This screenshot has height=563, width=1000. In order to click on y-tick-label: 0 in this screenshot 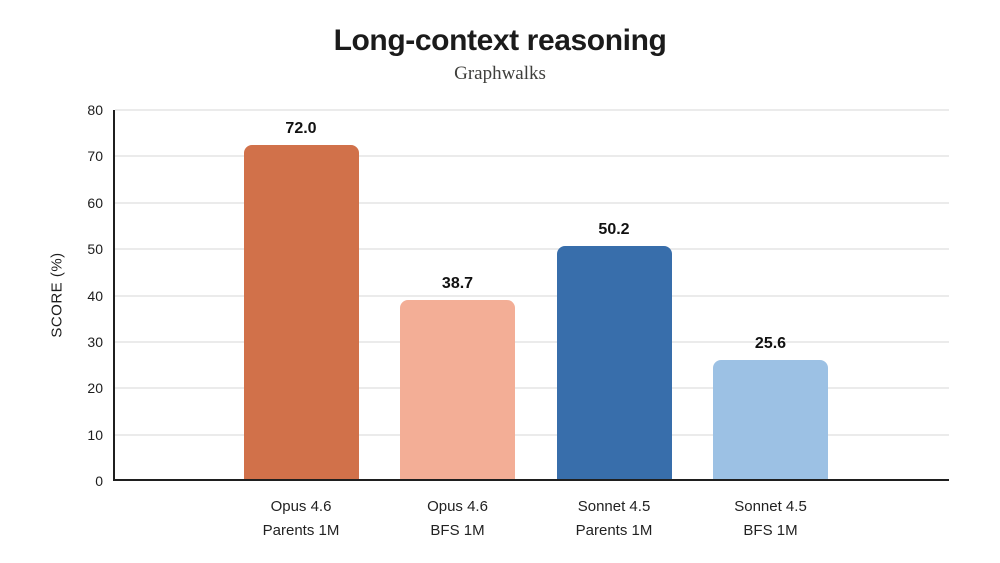, I will do `click(99, 481)`.